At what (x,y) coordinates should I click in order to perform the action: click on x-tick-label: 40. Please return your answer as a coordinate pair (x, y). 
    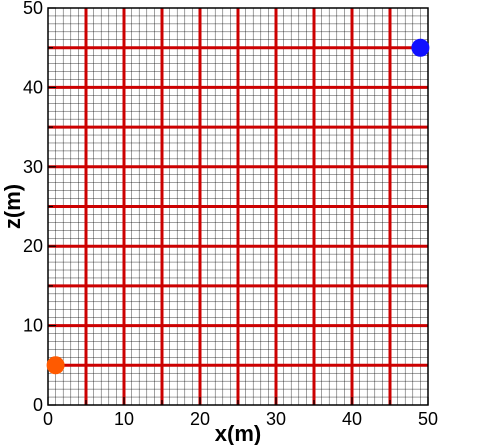
    Looking at the image, I should click on (352, 419).